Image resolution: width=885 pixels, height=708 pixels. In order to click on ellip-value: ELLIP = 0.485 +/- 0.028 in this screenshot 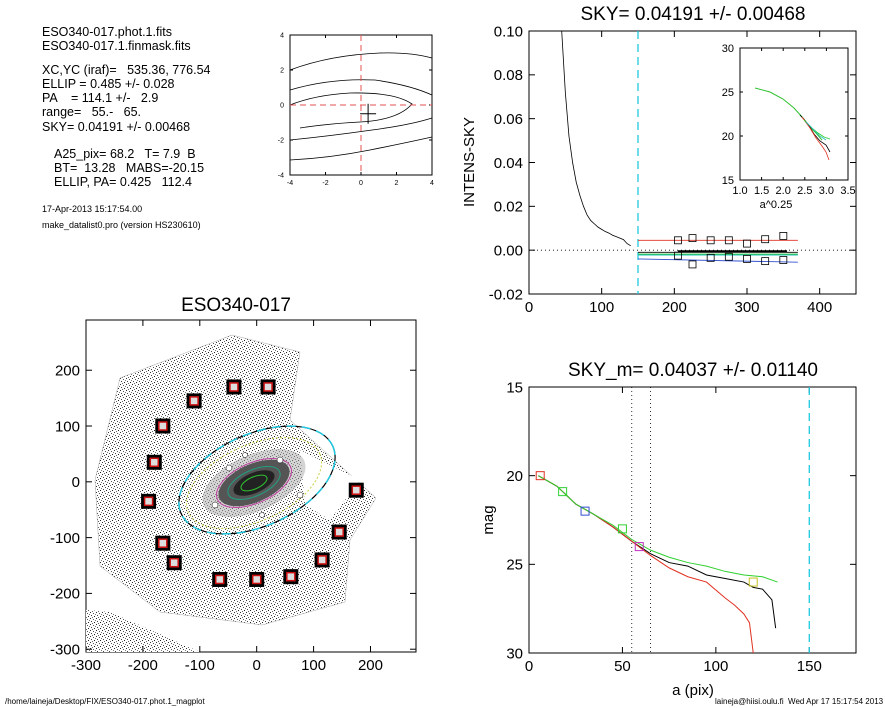, I will do `click(108, 84)`.